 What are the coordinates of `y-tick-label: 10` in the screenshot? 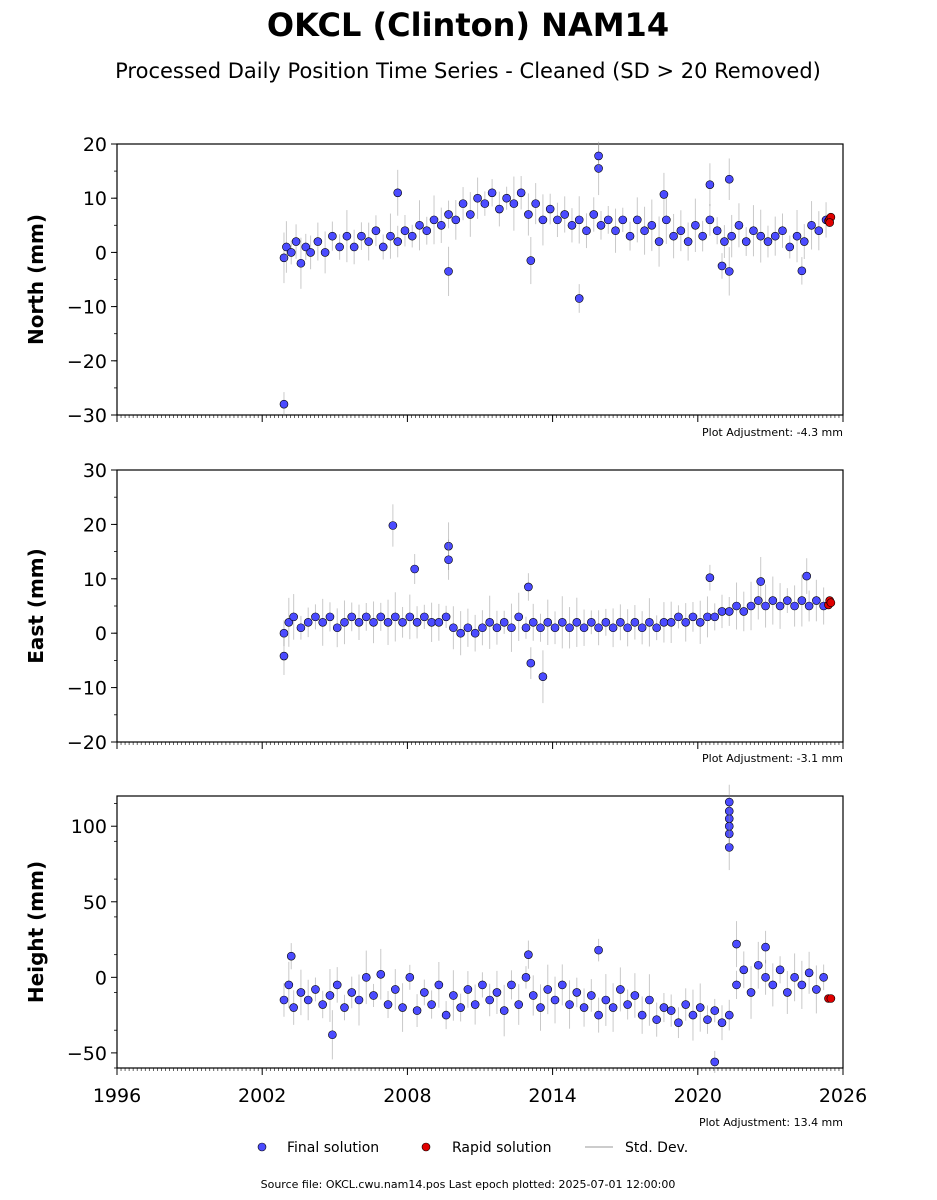 It's located at (95, 580).